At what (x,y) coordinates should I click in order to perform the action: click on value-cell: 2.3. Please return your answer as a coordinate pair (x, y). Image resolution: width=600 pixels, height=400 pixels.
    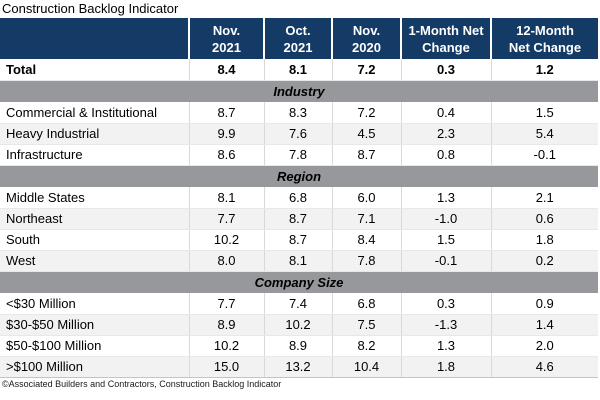
    Looking at the image, I should click on (445, 134).